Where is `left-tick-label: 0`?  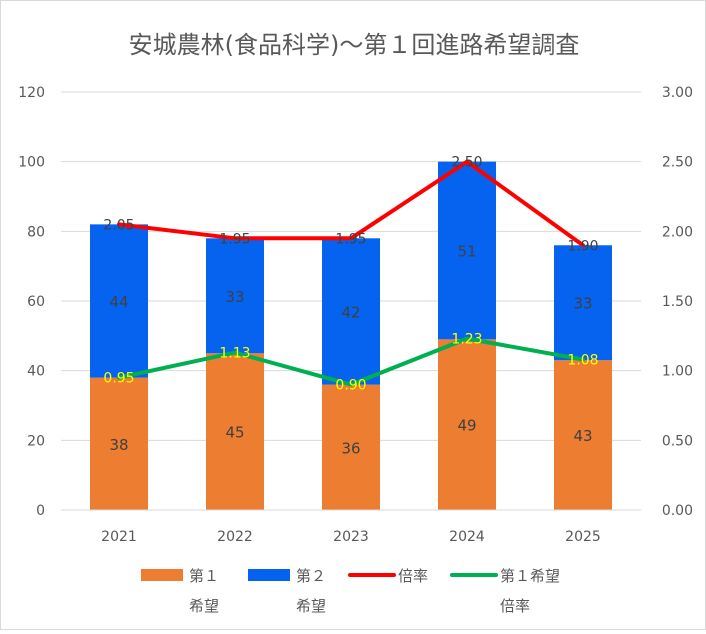 left-tick-label: 0 is located at coordinates (40, 511).